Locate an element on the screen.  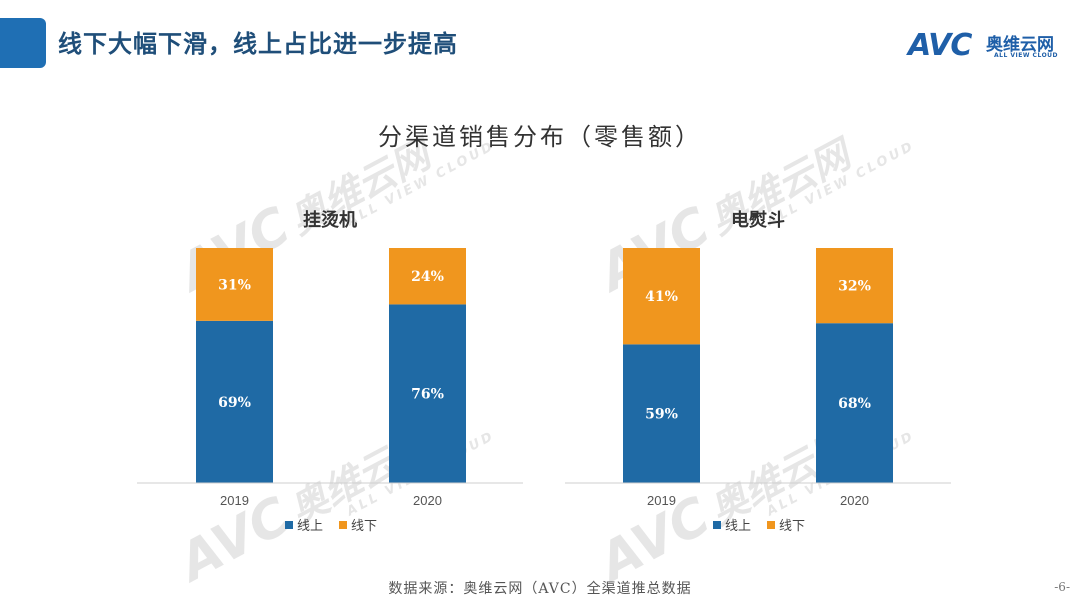
avc-logo: AVC 奥维云网 ALL VIEW CLOUD is located at coordinates (988, 48).